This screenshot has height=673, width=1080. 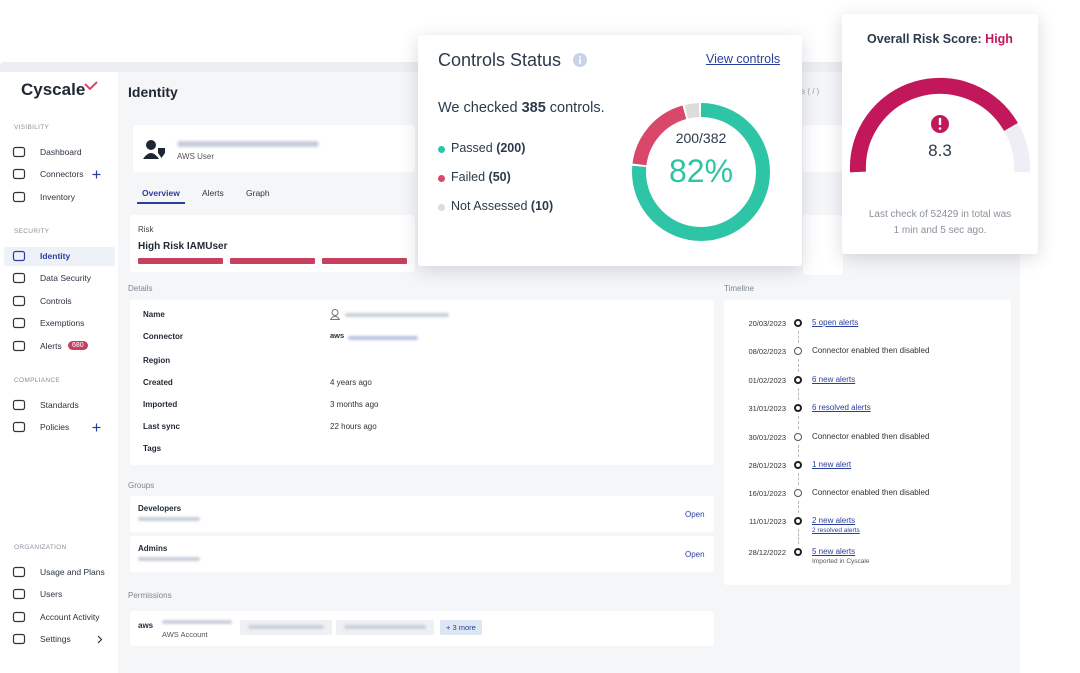 What do you see at coordinates (146, 229) in the screenshot?
I see `risk-label: Risk` at bounding box center [146, 229].